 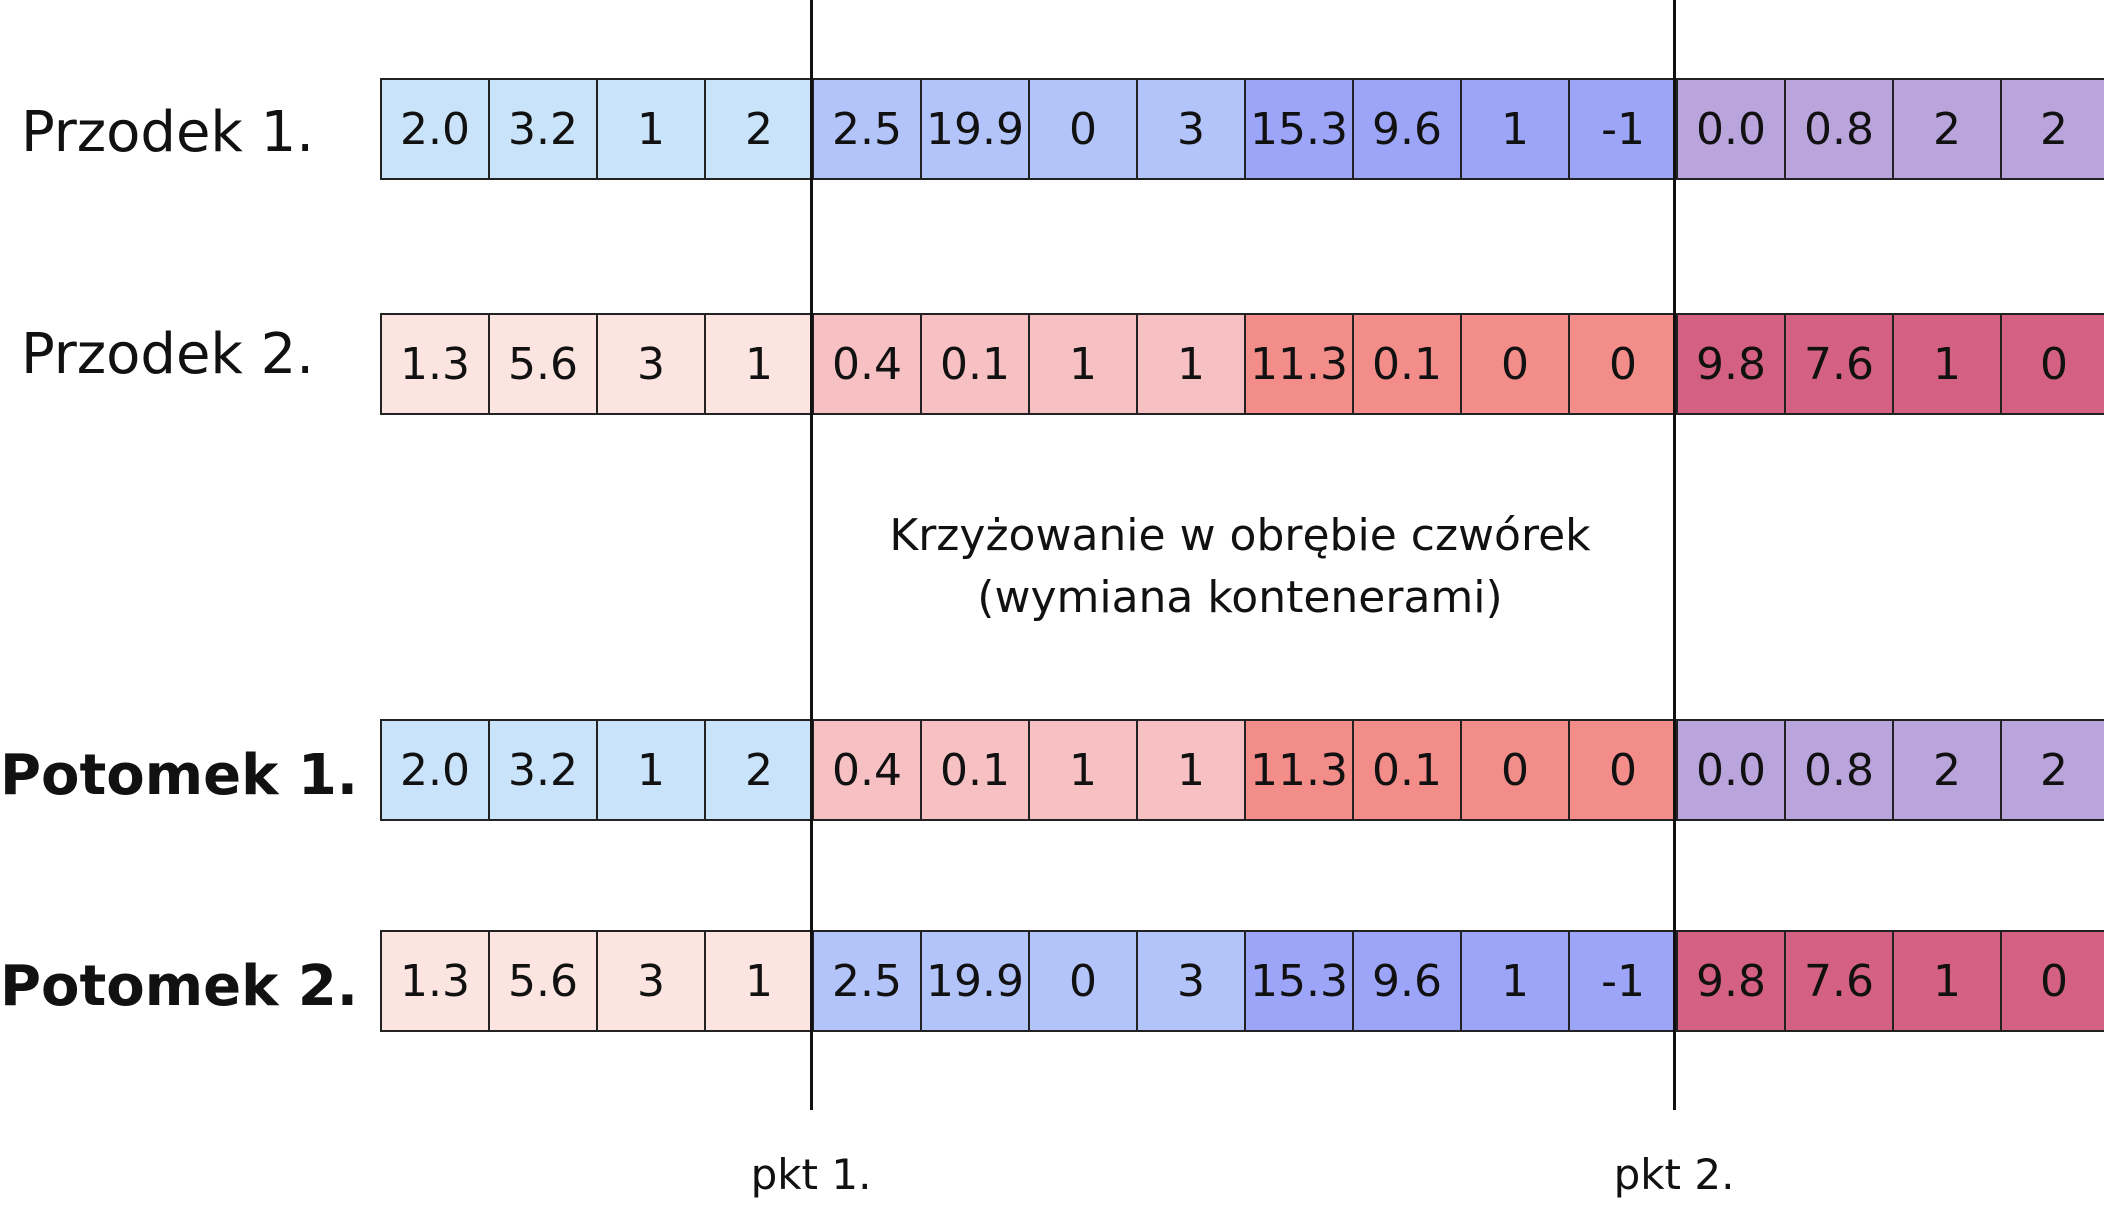 What do you see at coordinates (811, 1174) in the screenshot?
I see `cut-label-1: pkt 1.` at bounding box center [811, 1174].